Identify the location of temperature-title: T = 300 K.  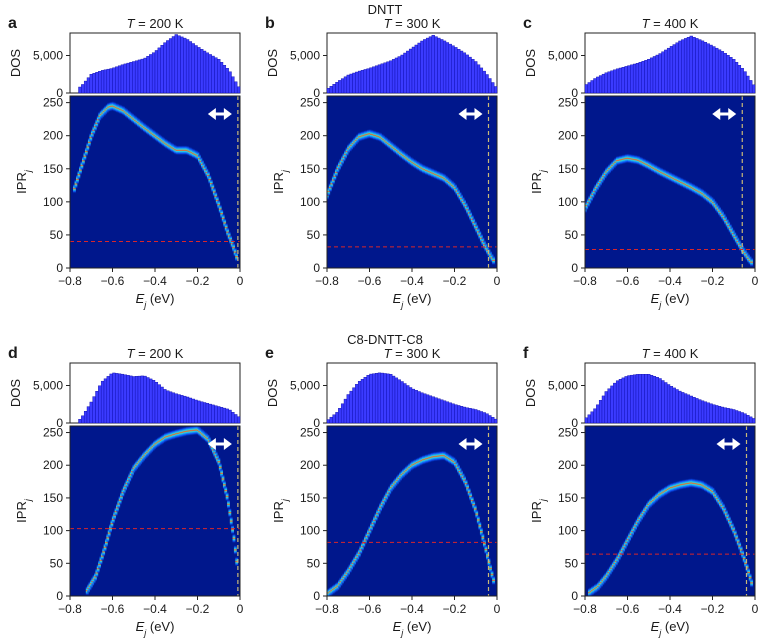
(412, 353).